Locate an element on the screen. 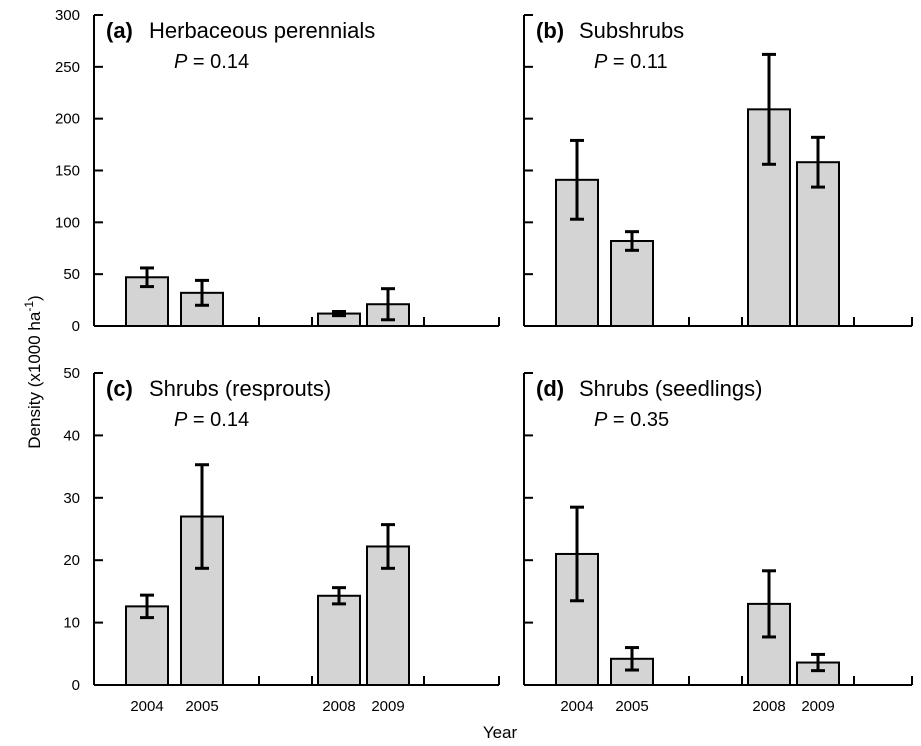 This screenshot has width=921, height=746. panel-title: Shrubs (seedlings) is located at coordinates (670, 388).